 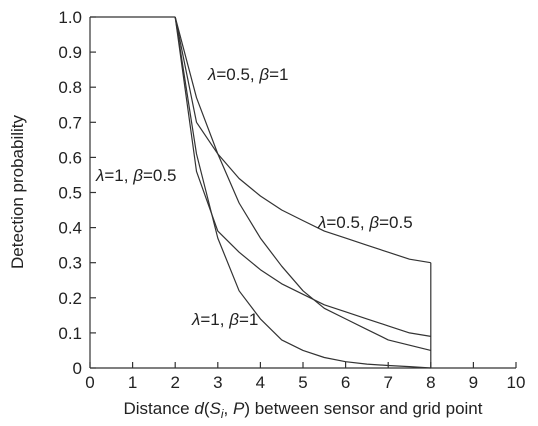 I want to click on x-axis-ticks: 0 1 2 3 4 5 6 7 8 9 10, so click(x=305, y=377).